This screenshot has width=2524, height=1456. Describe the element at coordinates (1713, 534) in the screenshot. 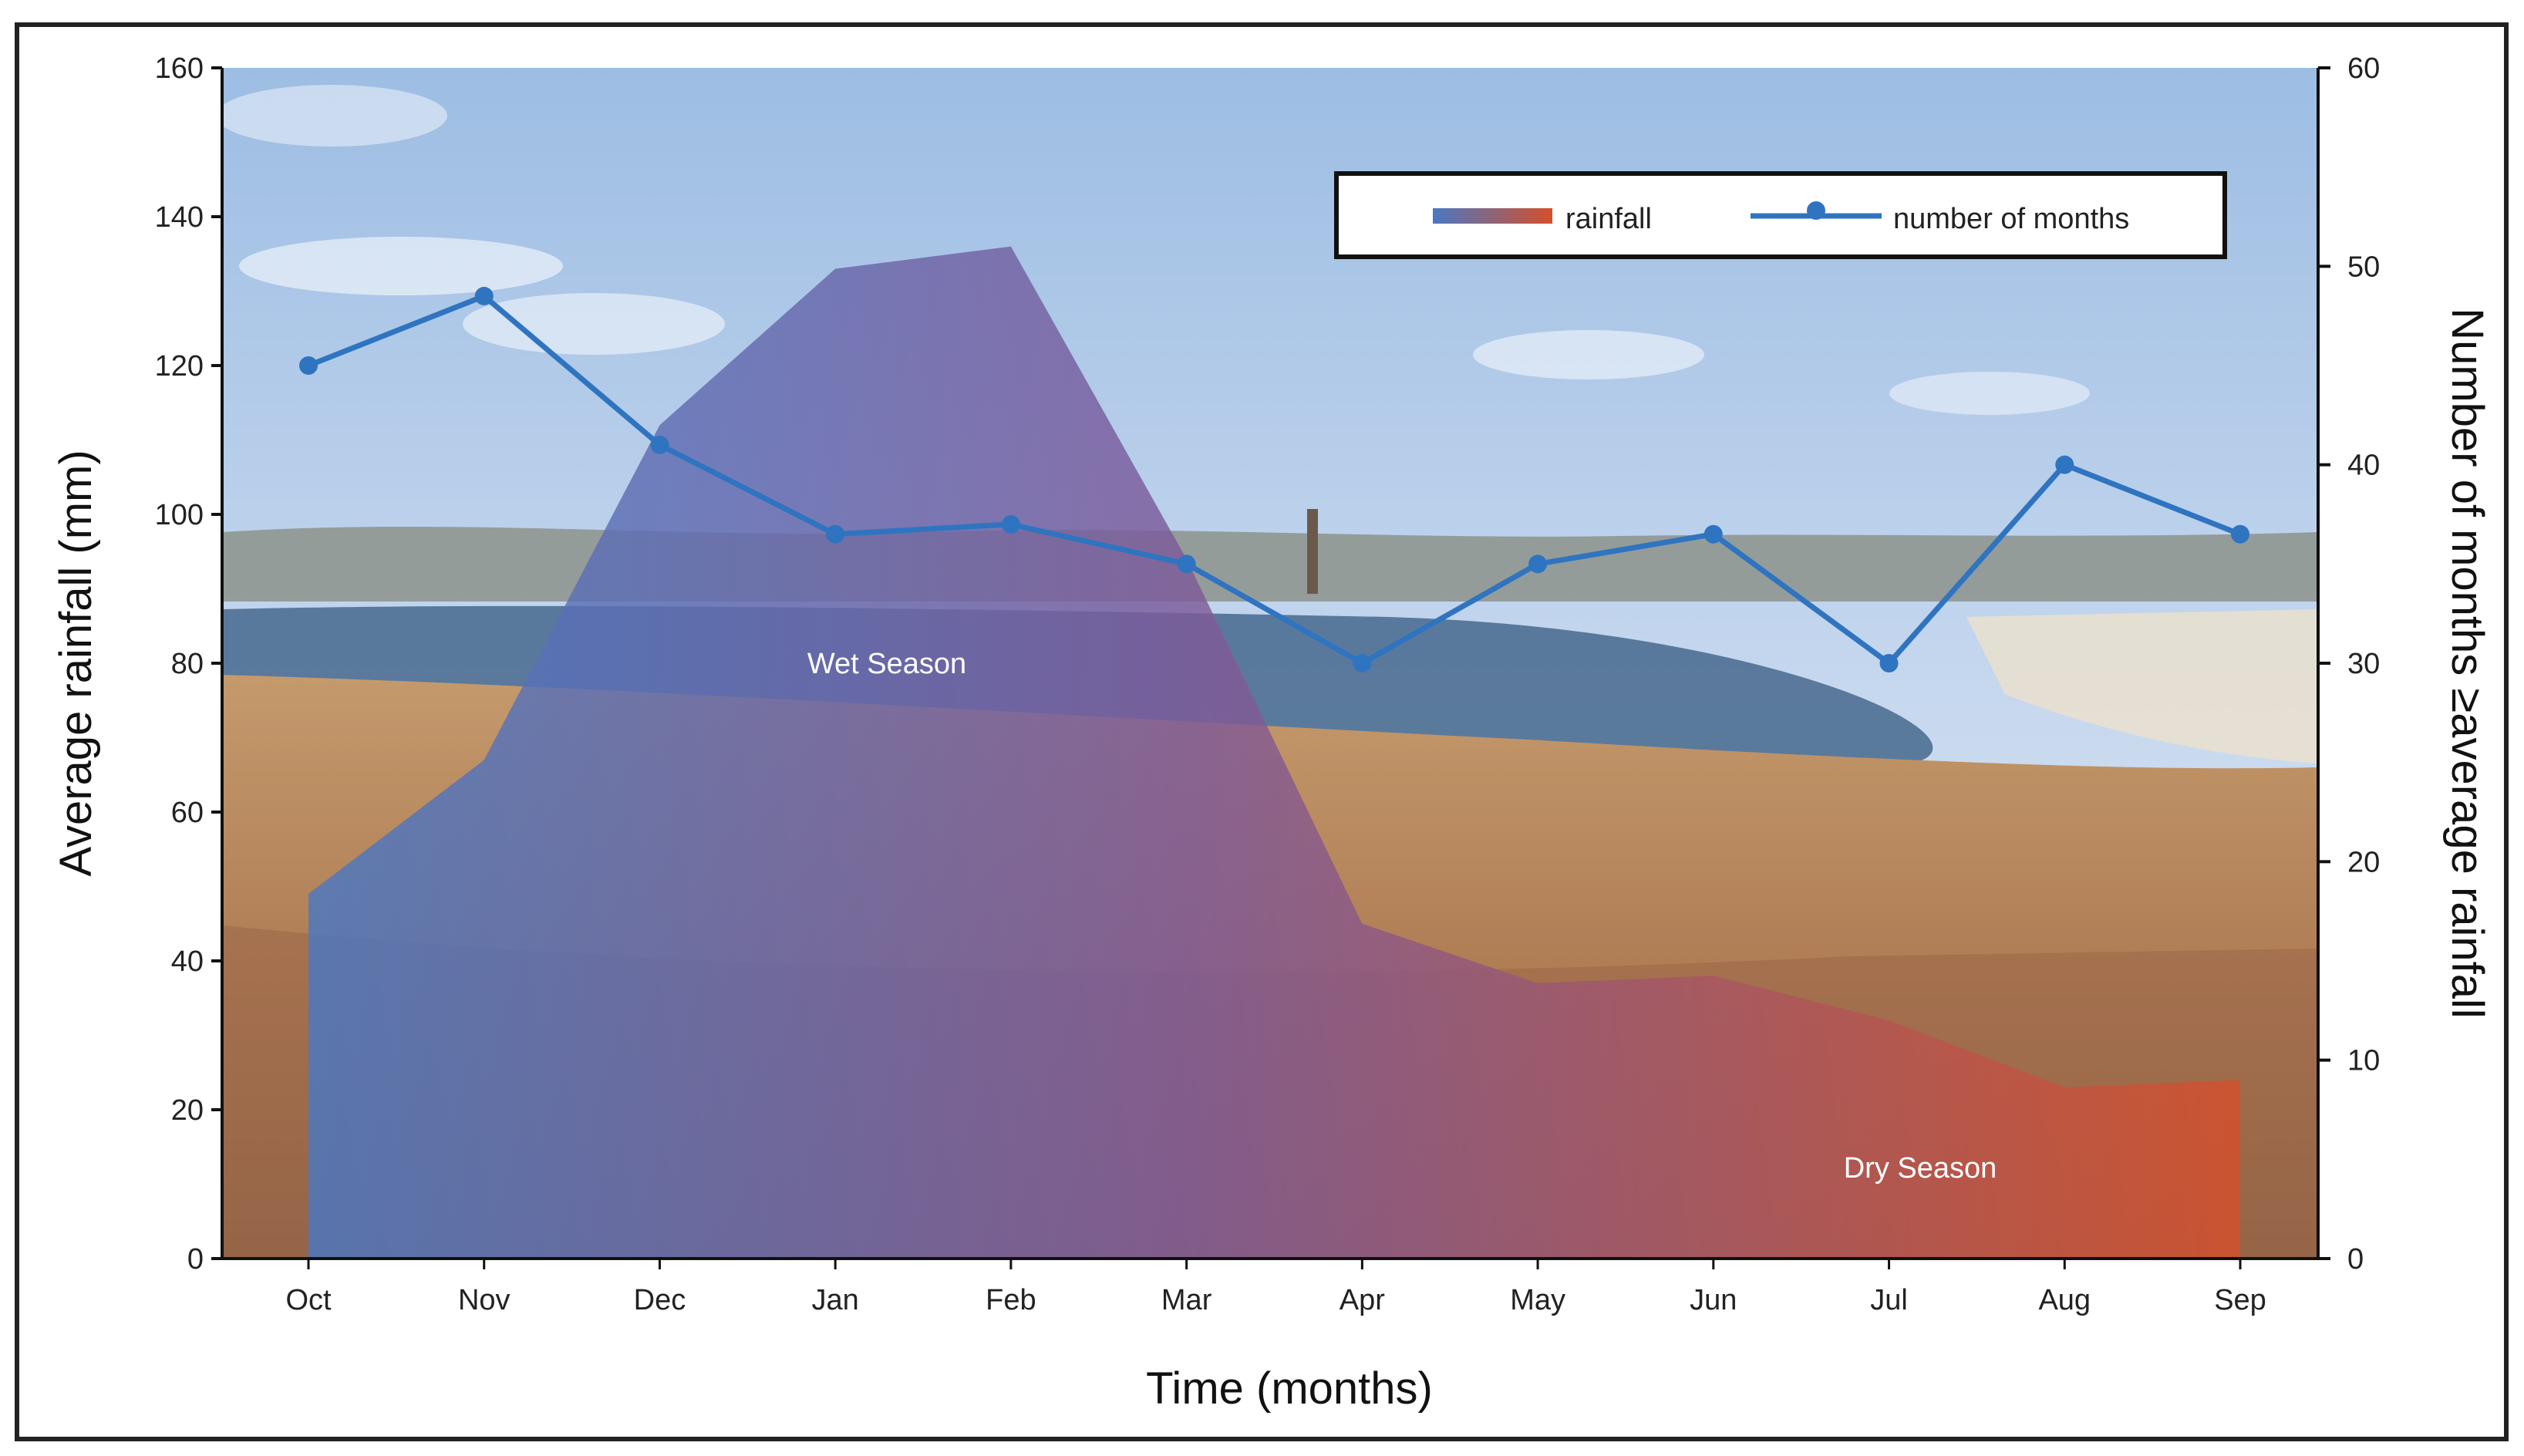

I see `months-point-jun` at that location.